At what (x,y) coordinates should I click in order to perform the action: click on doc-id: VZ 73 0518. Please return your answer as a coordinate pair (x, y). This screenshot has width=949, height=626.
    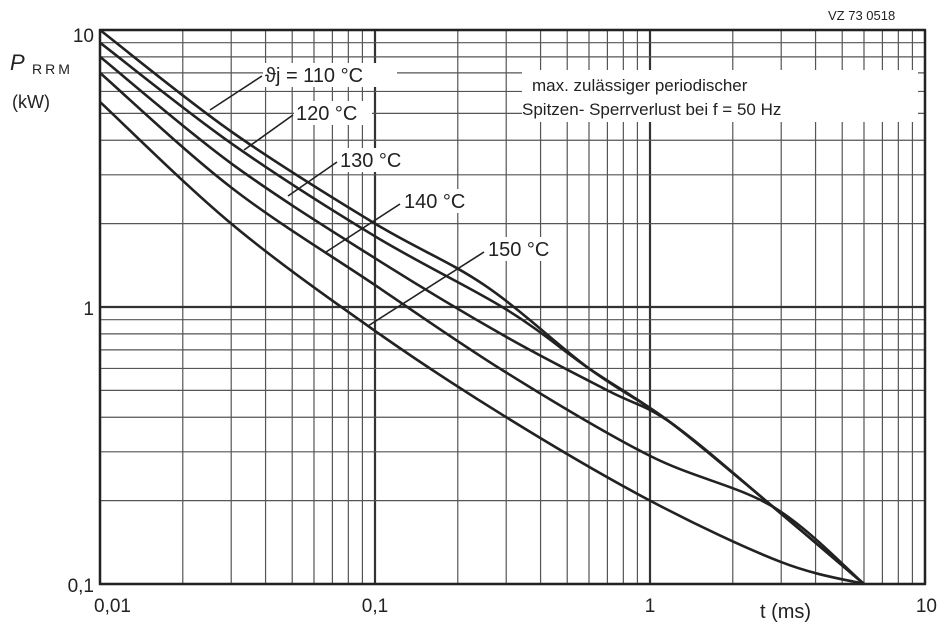
    Looking at the image, I should click on (861, 15).